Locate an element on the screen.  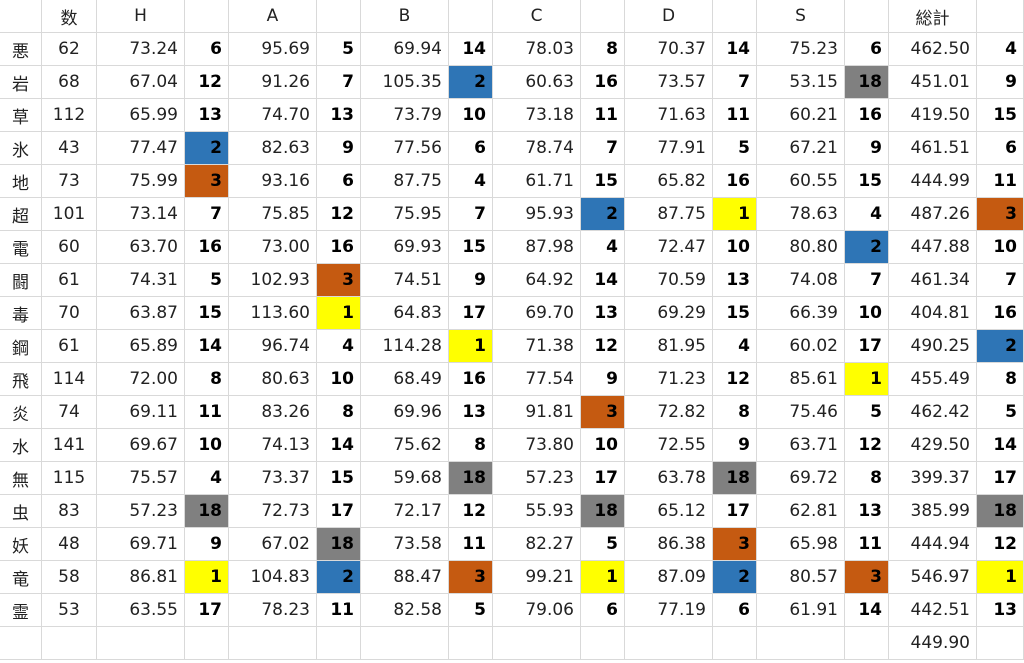
cell-total-rank: 5 is located at coordinates (1000, 412).